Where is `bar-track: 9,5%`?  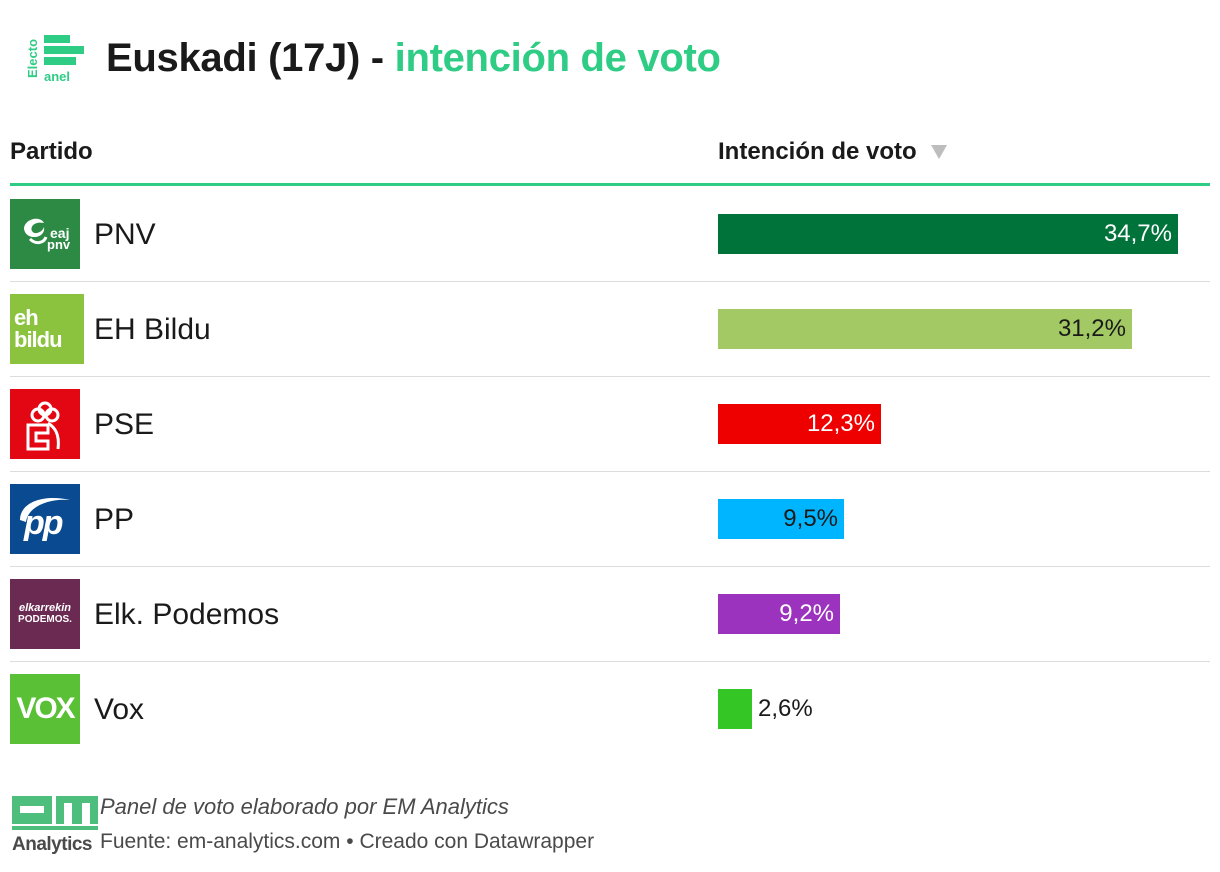
bar-track: 9,5% is located at coordinates (948, 519).